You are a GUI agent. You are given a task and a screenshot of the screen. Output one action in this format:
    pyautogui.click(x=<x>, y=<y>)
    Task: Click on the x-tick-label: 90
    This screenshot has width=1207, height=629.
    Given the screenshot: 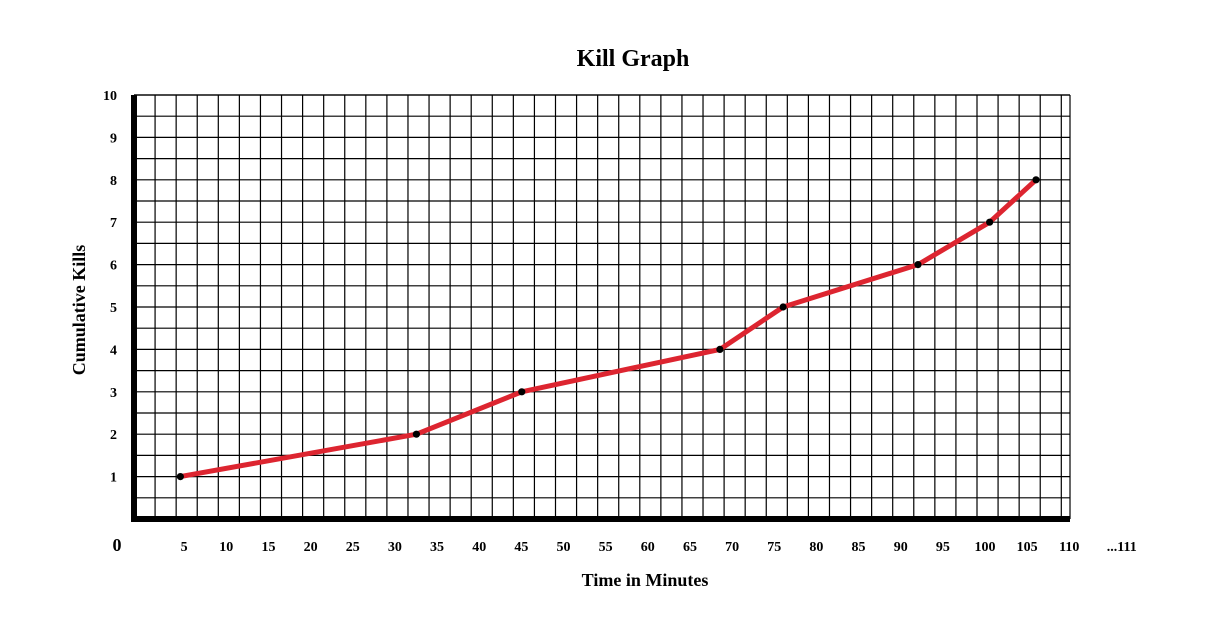 What is the action you would take?
    pyautogui.click(x=901, y=547)
    